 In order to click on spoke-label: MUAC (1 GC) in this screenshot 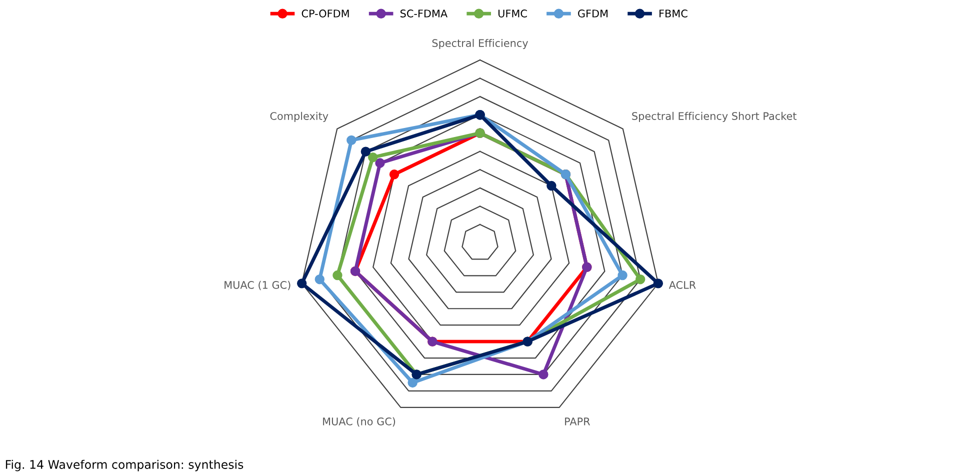, I will do `click(257, 285)`.